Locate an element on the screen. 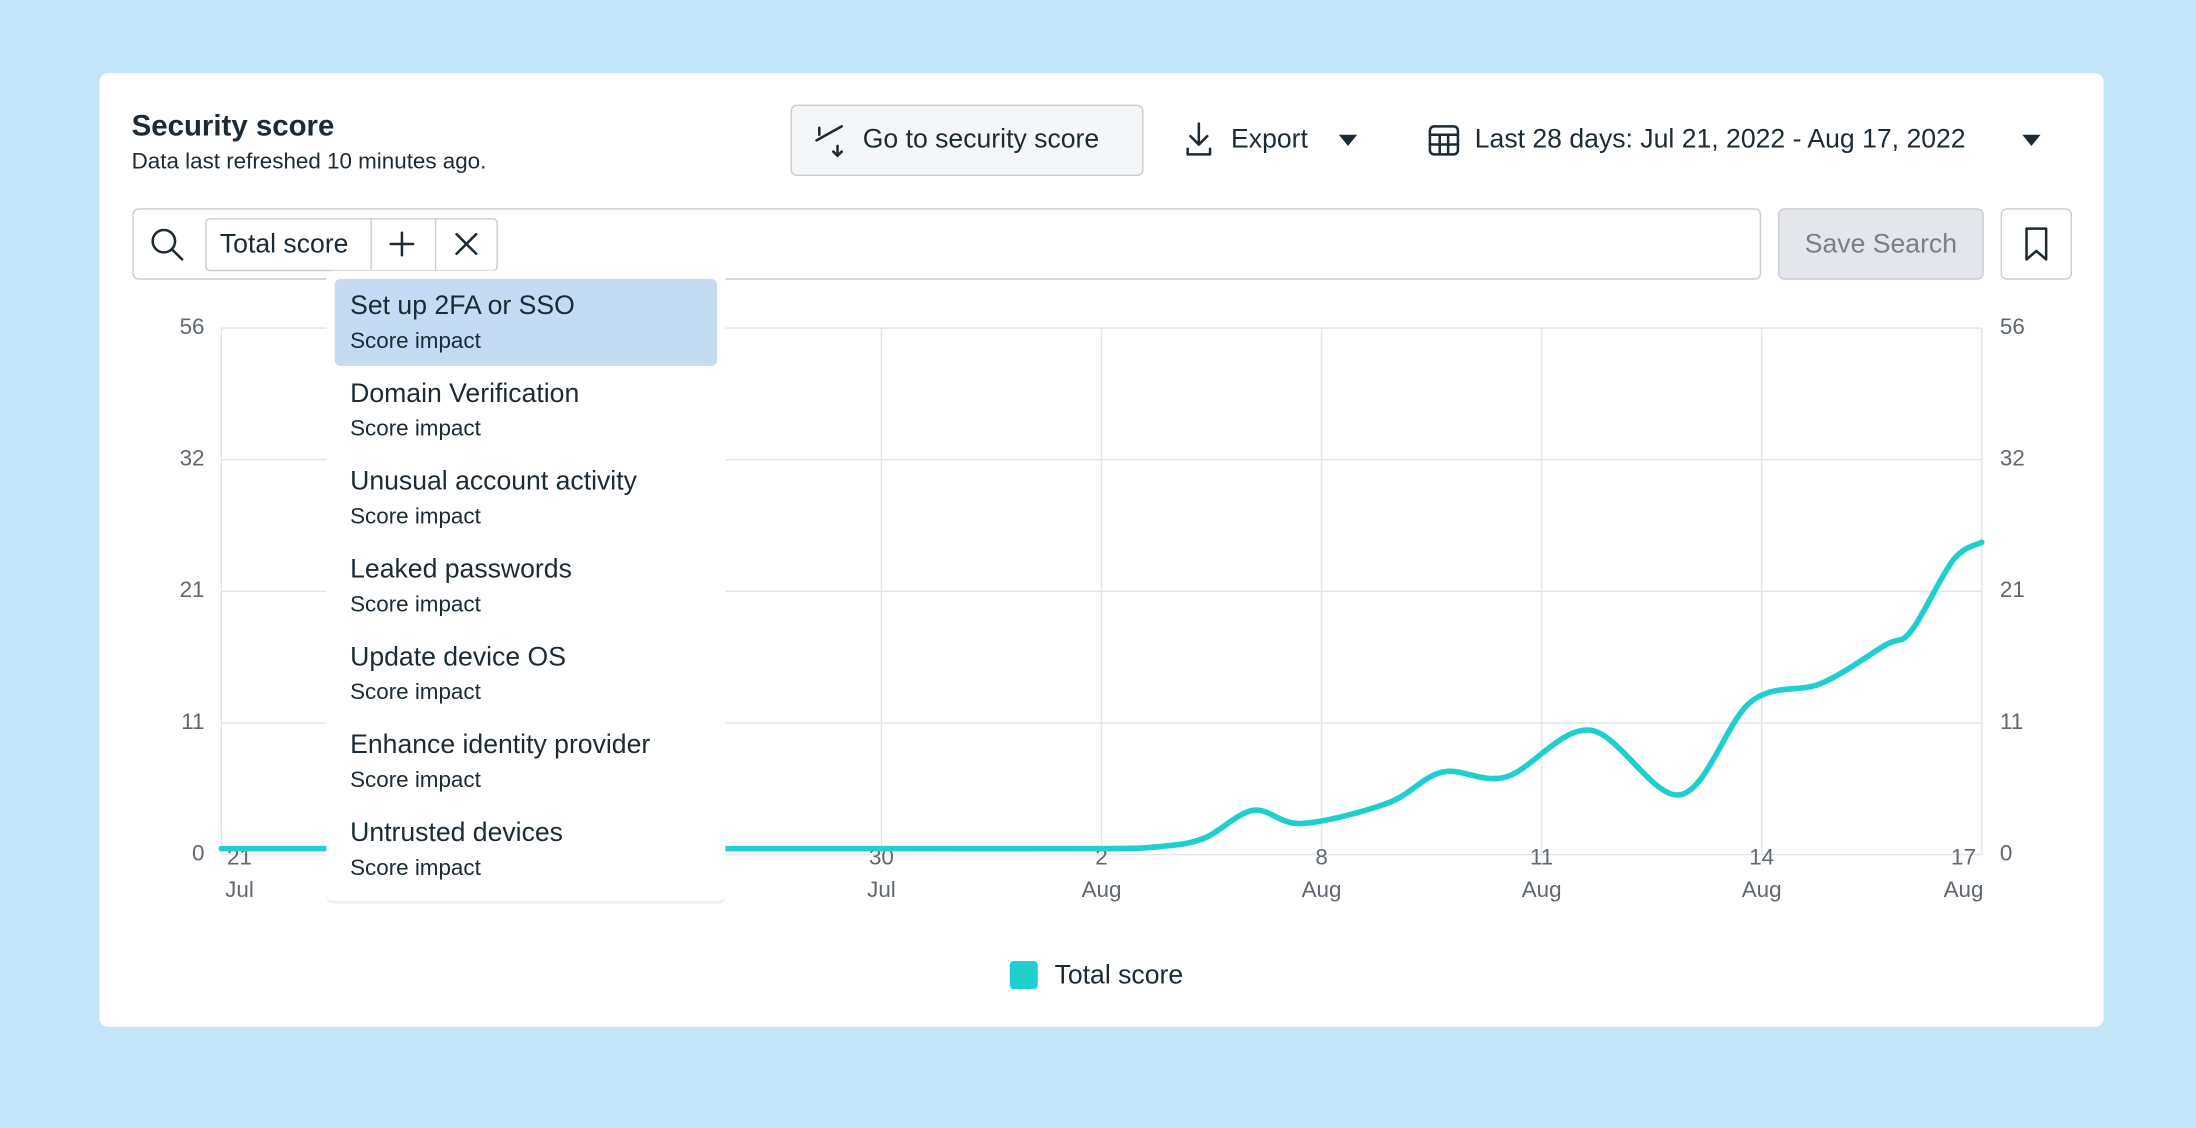  y-tick-label: 32 is located at coordinates (192, 458).